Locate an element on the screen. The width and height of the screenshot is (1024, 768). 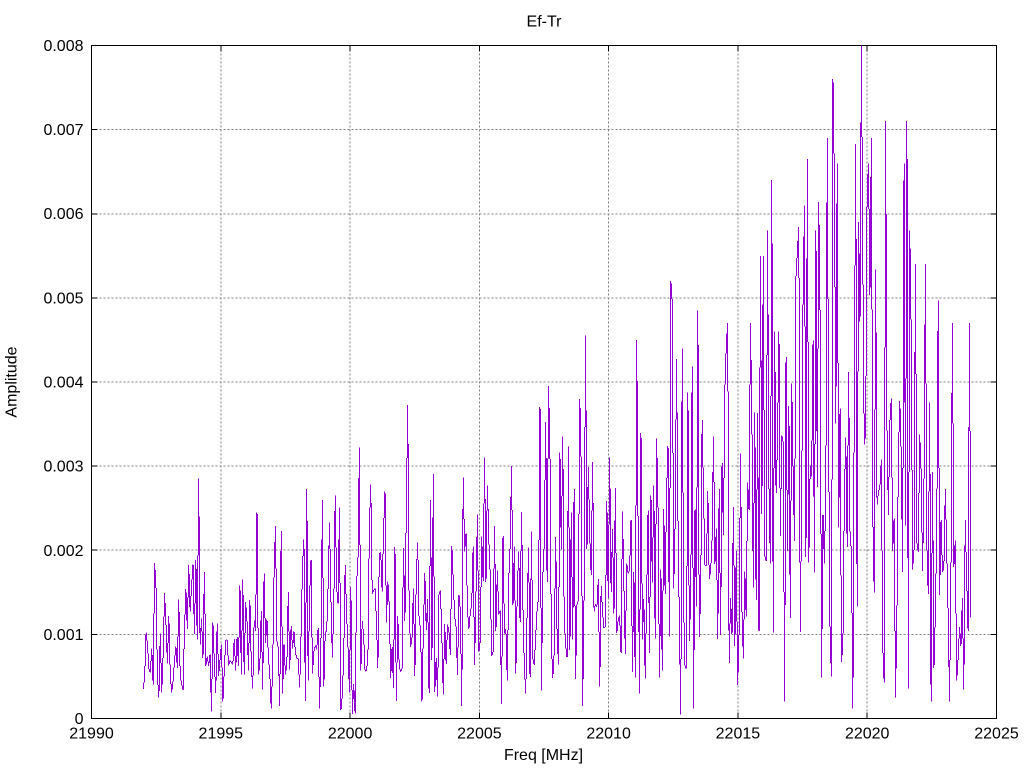
svg-text: 21990 is located at coordinates (91, 734).